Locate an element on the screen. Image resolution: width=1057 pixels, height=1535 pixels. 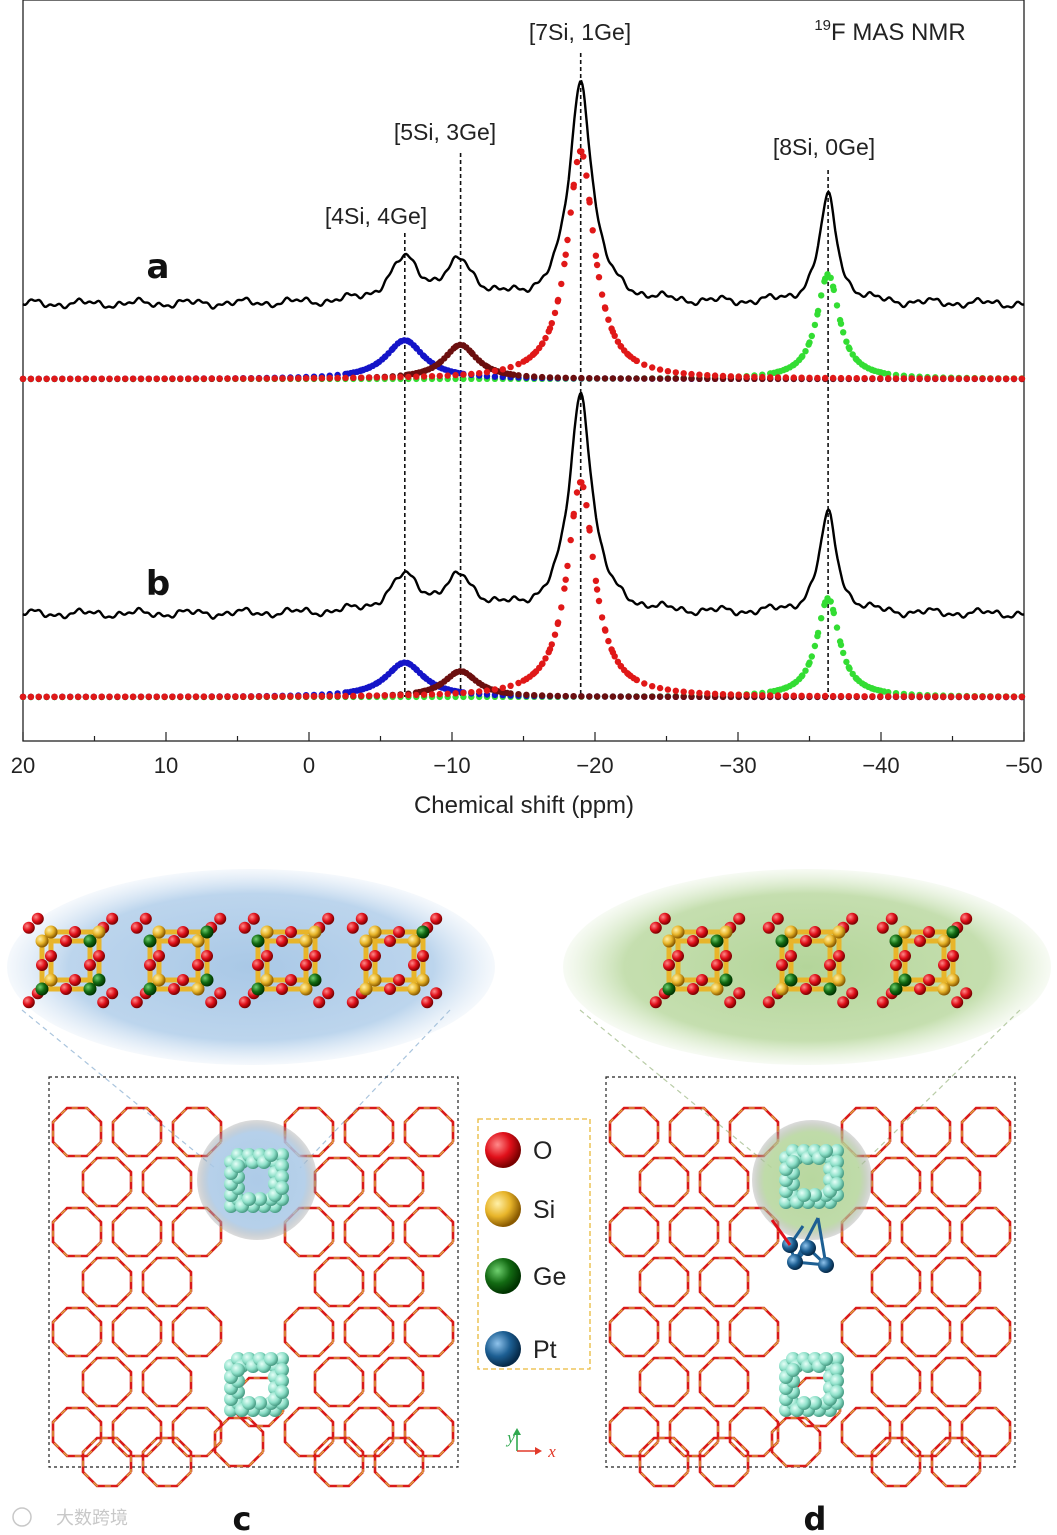
watermark-text: 大数跨境 is located at coordinates (92, 1518).